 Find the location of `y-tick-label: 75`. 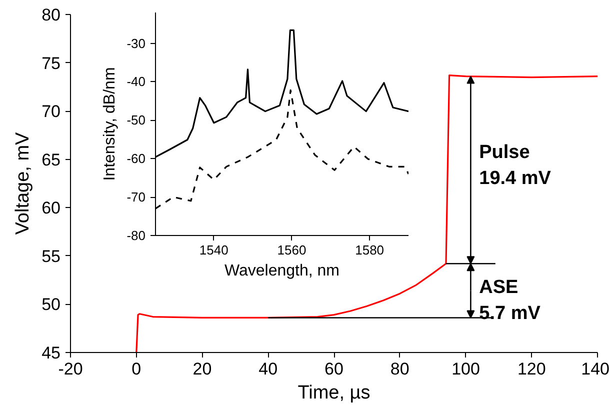

y-tick-label: 75 is located at coordinates (51, 63).